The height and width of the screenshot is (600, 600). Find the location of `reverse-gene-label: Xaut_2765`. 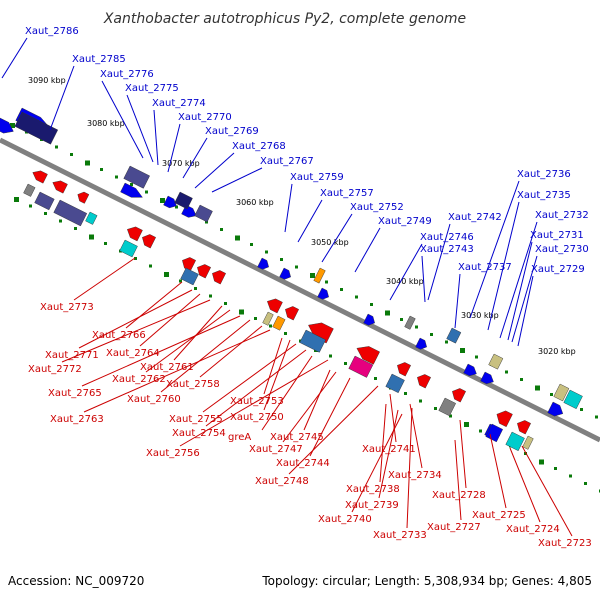

reverse-gene-label: Xaut_2765 is located at coordinates (75, 393).